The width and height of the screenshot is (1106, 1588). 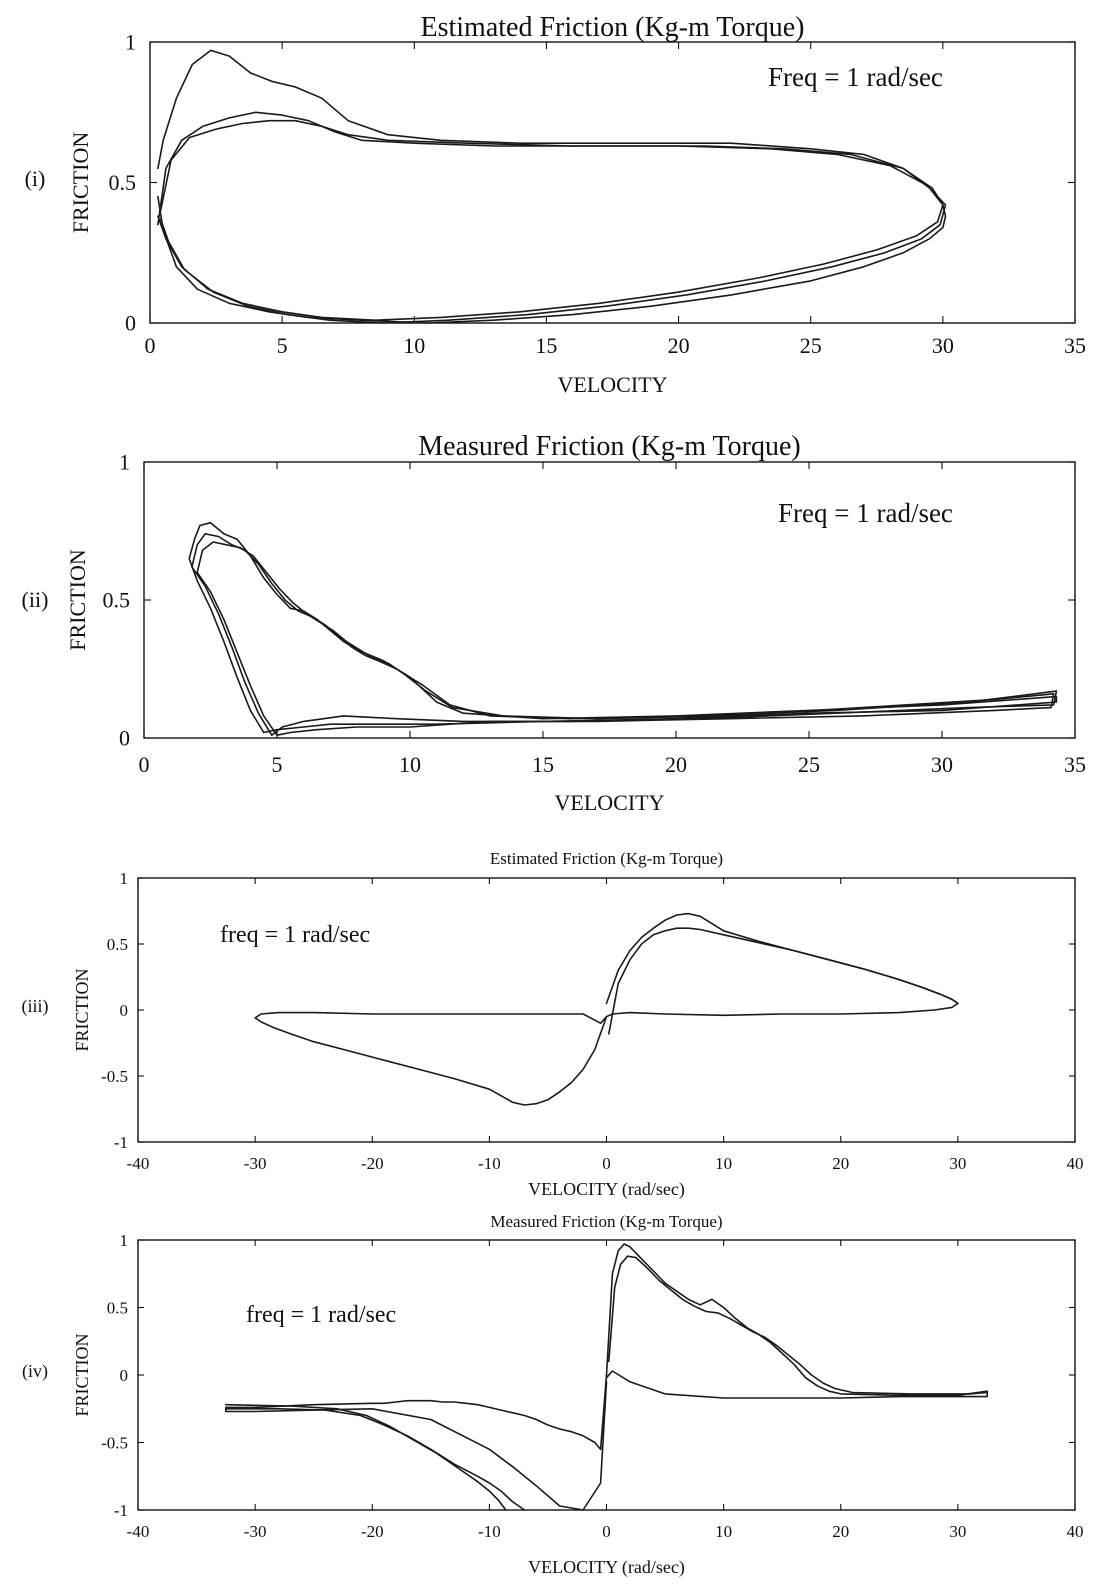 What do you see at coordinates (35, 1371) in the screenshot?
I see `panel-label: (iv)` at bounding box center [35, 1371].